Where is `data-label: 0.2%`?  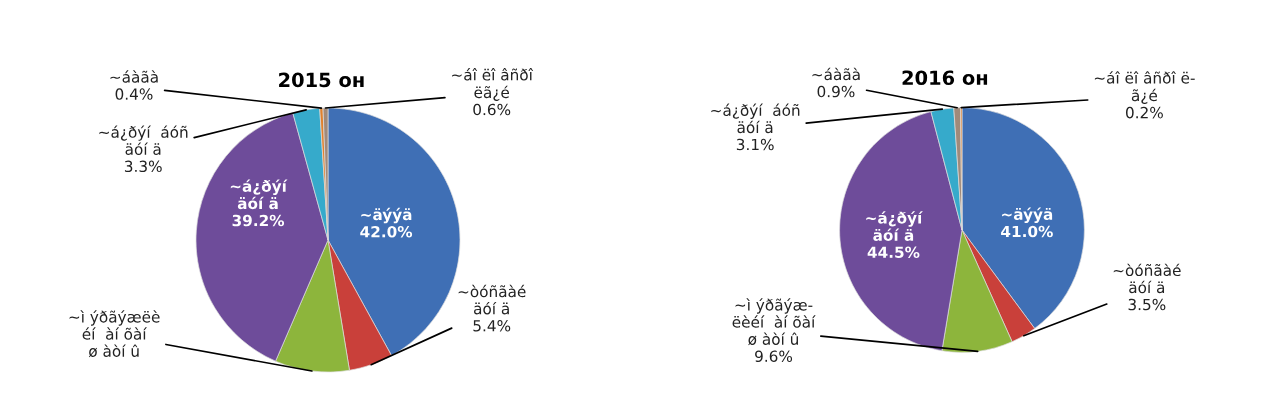
data-label: 0.2% is located at coordinates (1144, 112).